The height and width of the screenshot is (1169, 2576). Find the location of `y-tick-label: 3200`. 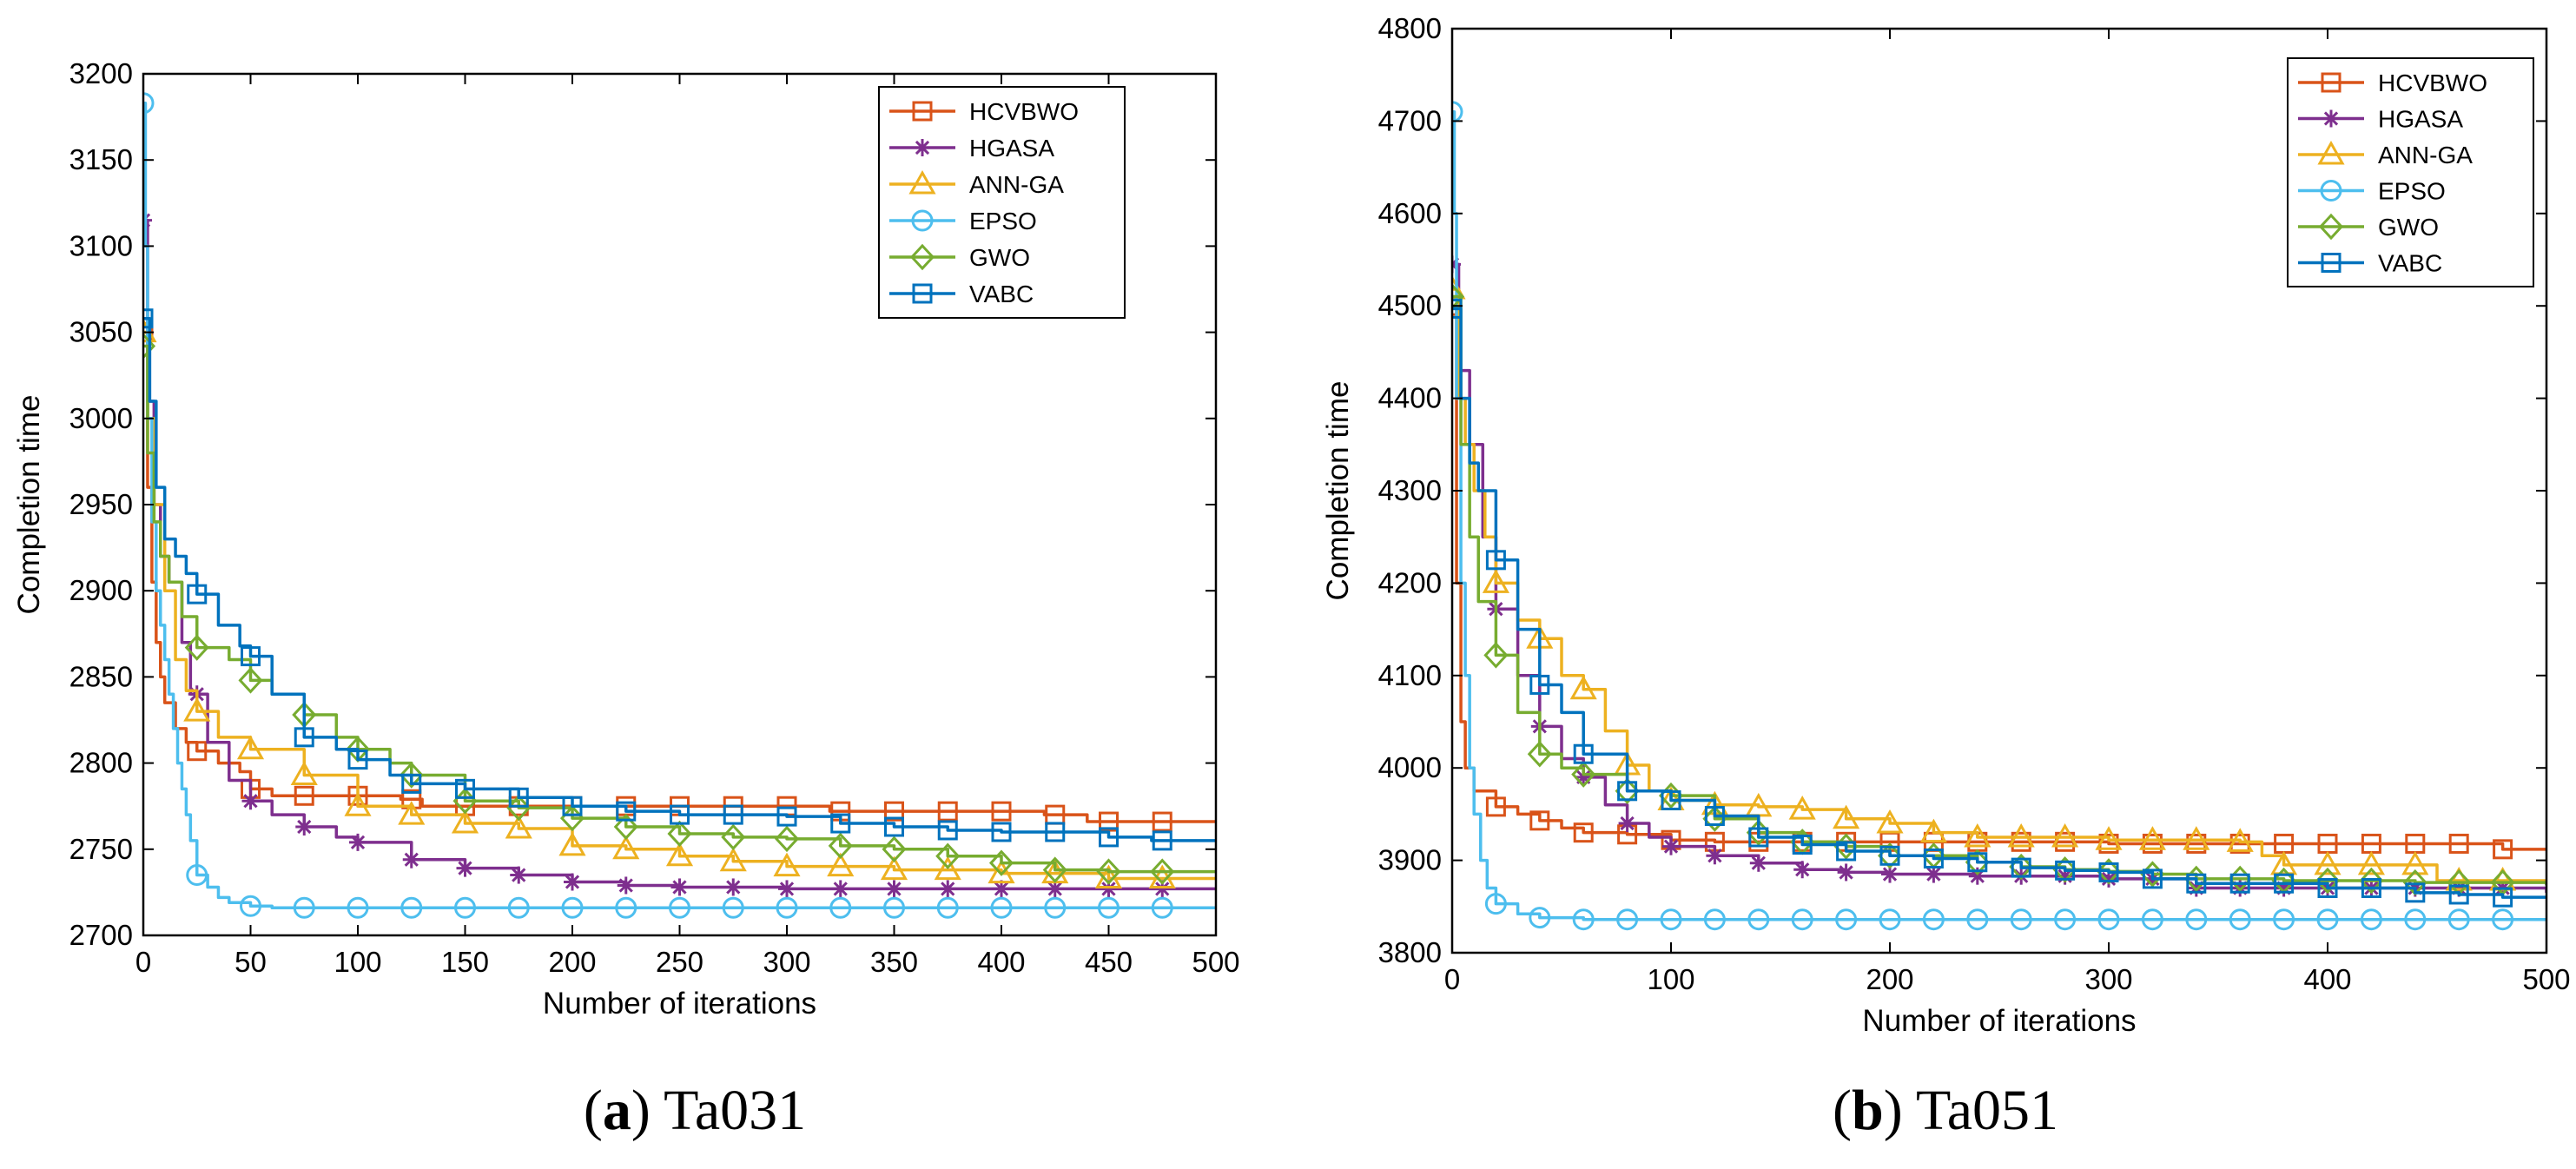

y-tick-label: 3200 is located at coordinates (101, 73).